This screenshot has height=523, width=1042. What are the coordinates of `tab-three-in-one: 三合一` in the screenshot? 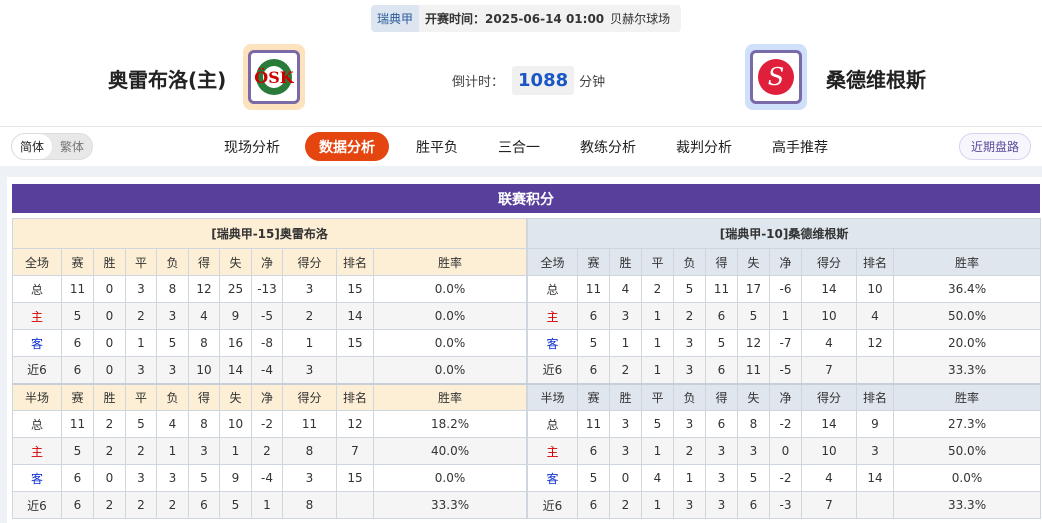 It's located at (519, 147).